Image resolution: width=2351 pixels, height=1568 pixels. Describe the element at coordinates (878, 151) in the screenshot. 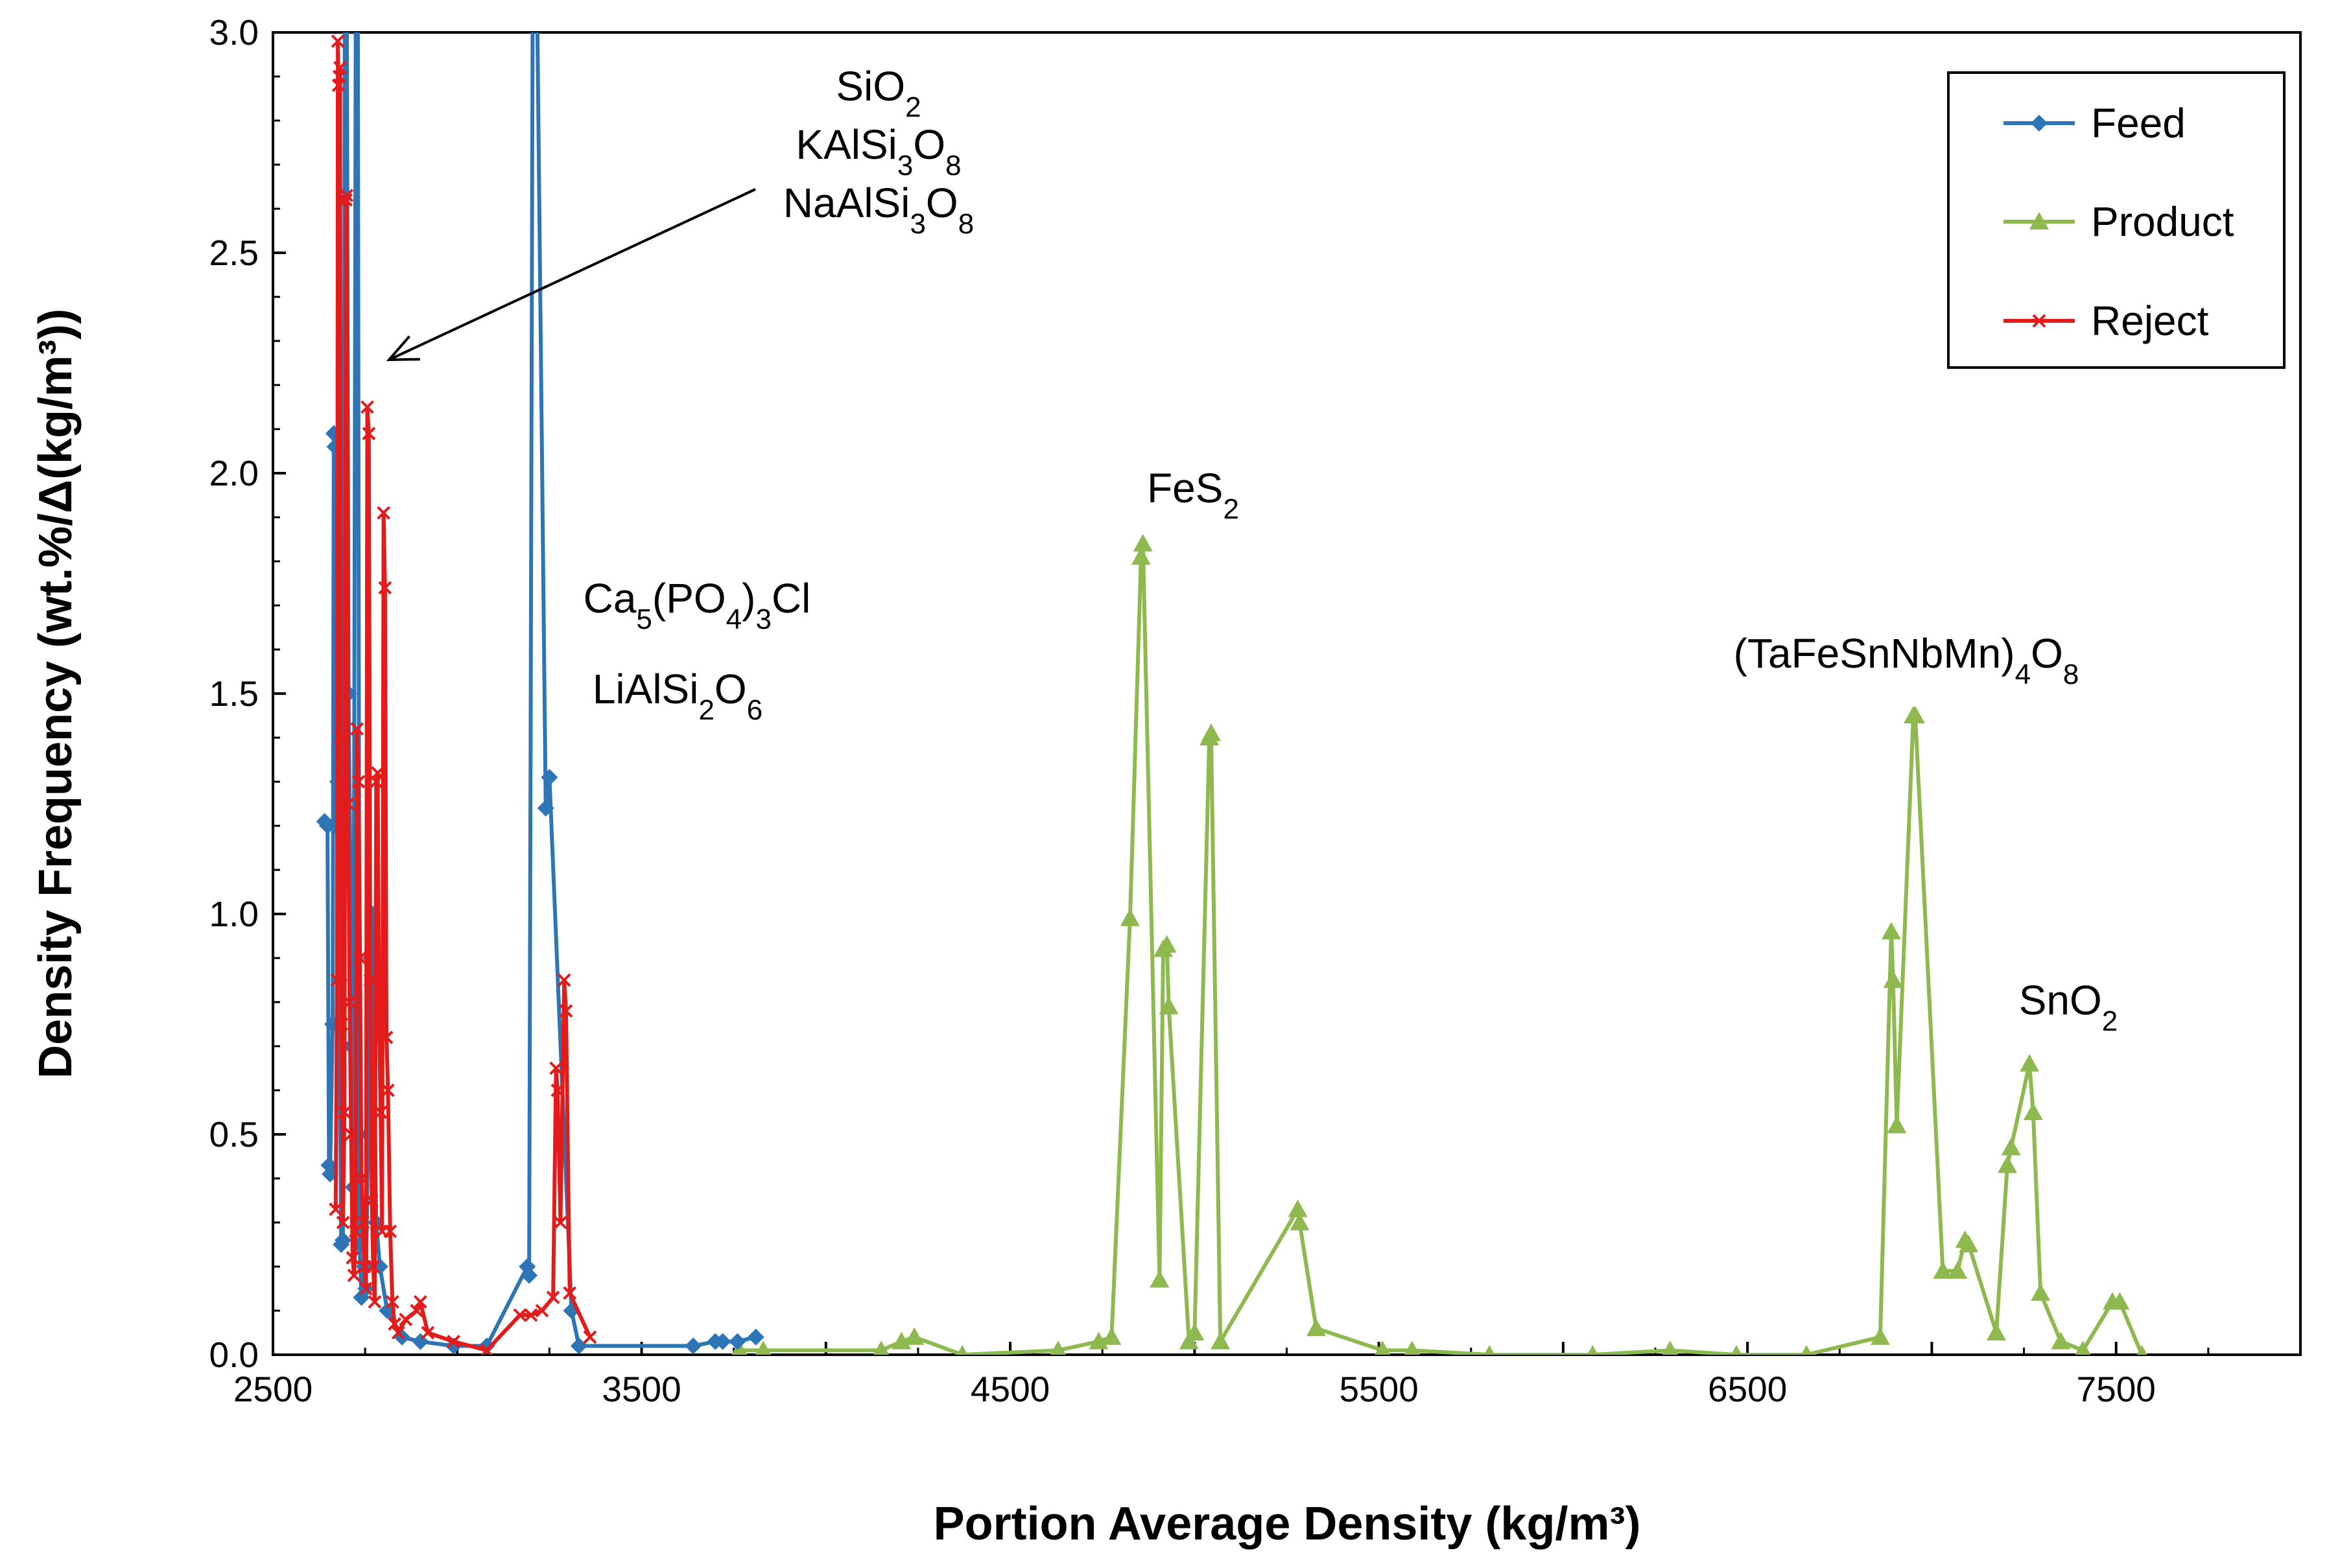

I see `annotation-kalsi3o8: KAlSi3O8` at that location.